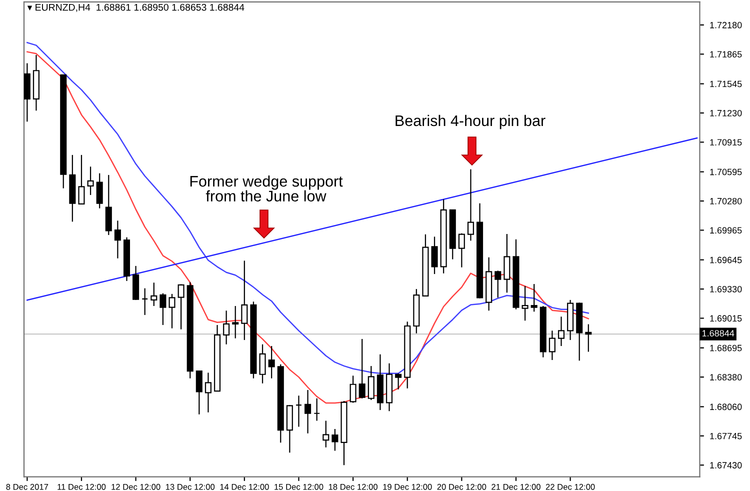 This screenshot has height=491, width=750. Describe the element at coordinates (726, 54) in the screenshot. I see `y-tick-label: 1.71865` at that location.